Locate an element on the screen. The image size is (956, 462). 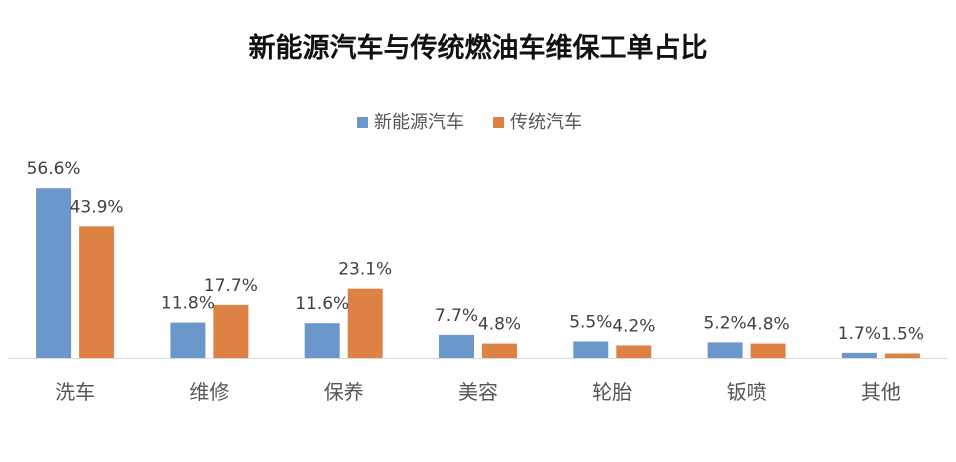
value-label-new-energy-0: 56.6% is located at coordinates (54, 169).